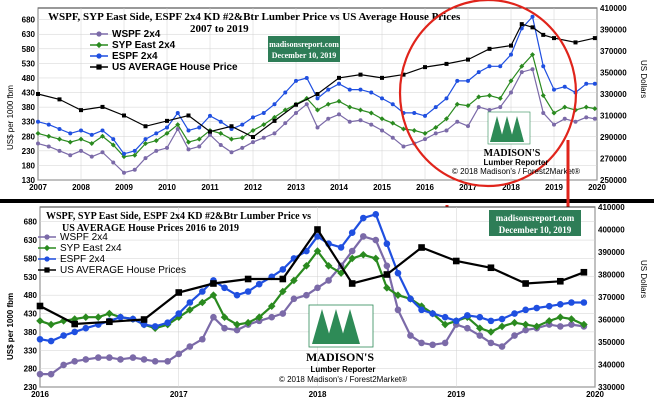  I want to click on bottom-badge-background, so click(535, 223).